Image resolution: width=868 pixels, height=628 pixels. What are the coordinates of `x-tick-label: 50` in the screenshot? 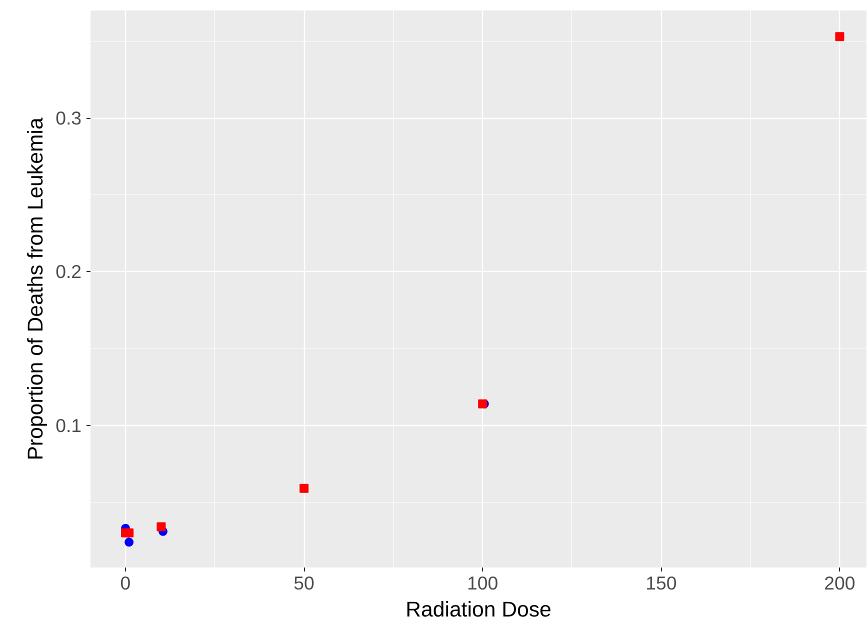 It's located at (304, 583).